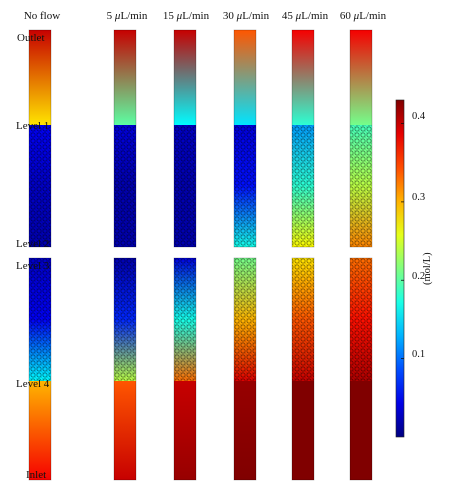 The width and height of the screenshot is (456, 500). I want to click on label-inlet: Inlet, so click(36, 475).